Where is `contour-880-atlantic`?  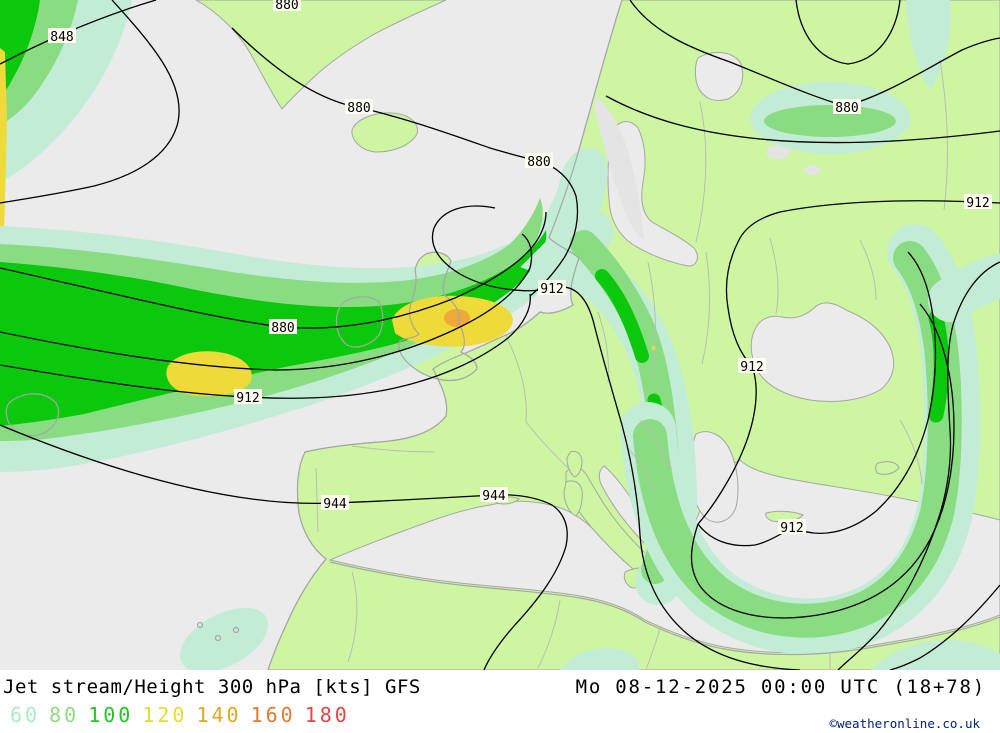 contour-880-atlantic is located at coordinates (273, 270).